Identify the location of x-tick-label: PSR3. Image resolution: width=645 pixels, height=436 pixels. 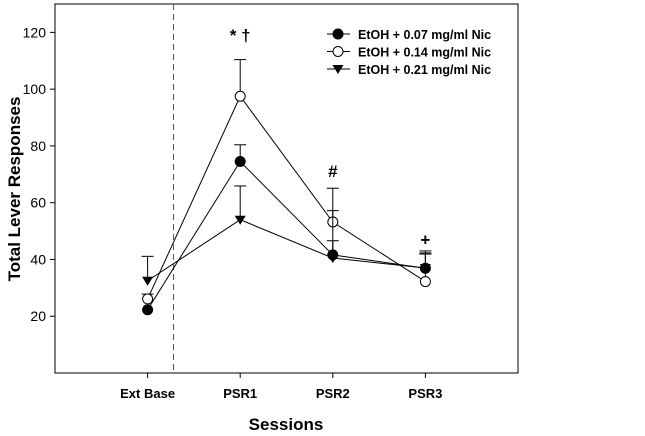
(425, 393).